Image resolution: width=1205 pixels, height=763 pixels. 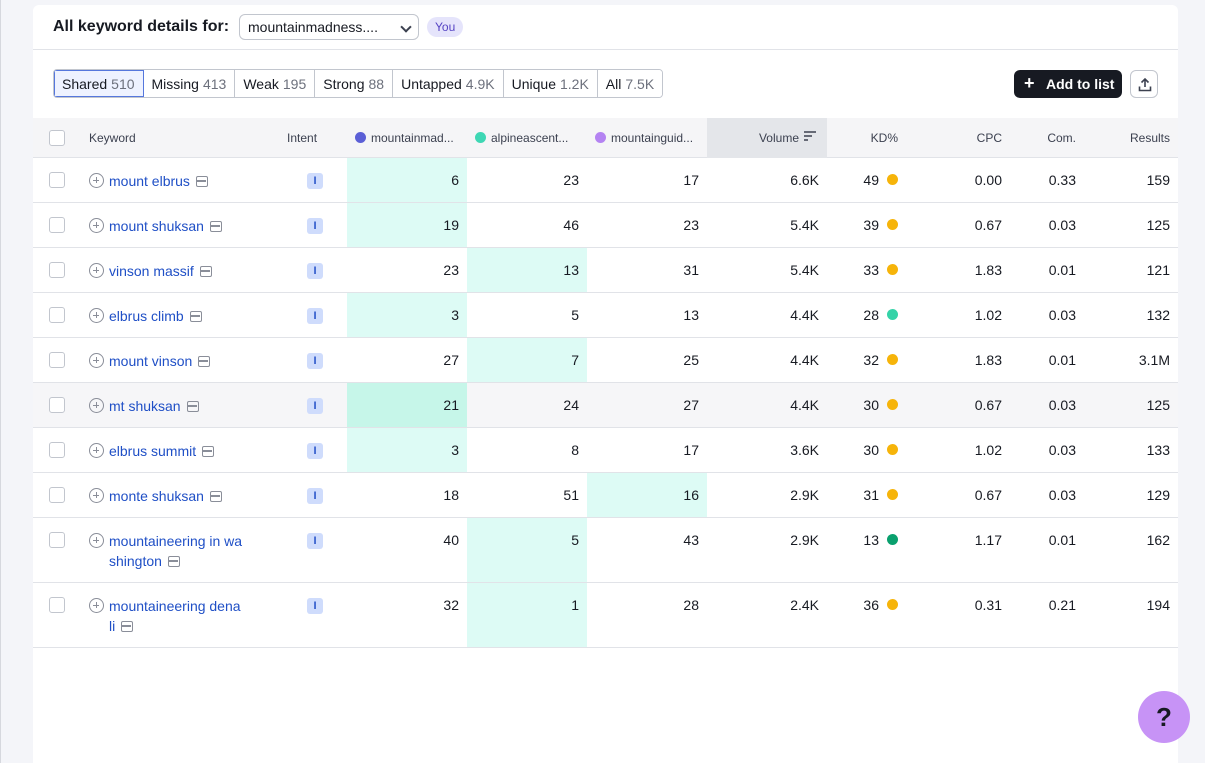 I want to click on cpc-cell: 0.67, so click(x=988, y=405).